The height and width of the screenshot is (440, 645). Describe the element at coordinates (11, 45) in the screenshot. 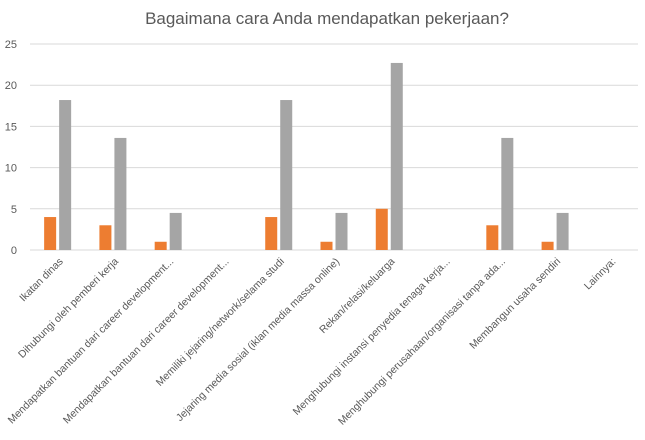

I see `y-tick-label: 25` at that location.